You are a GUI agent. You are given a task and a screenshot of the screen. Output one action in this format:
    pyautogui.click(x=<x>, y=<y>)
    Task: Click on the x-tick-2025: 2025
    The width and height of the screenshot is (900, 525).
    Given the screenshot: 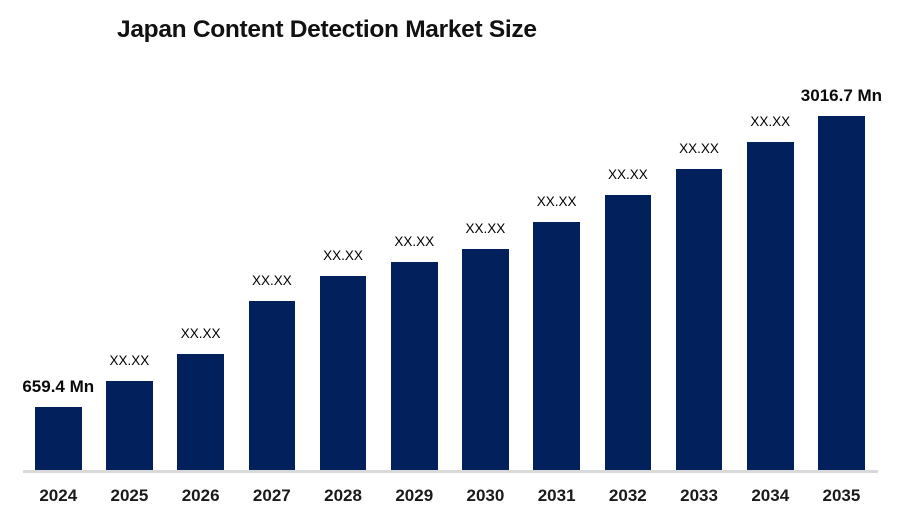 What is the action you would take?
    pyautogui.click(x=129, y=495)
    